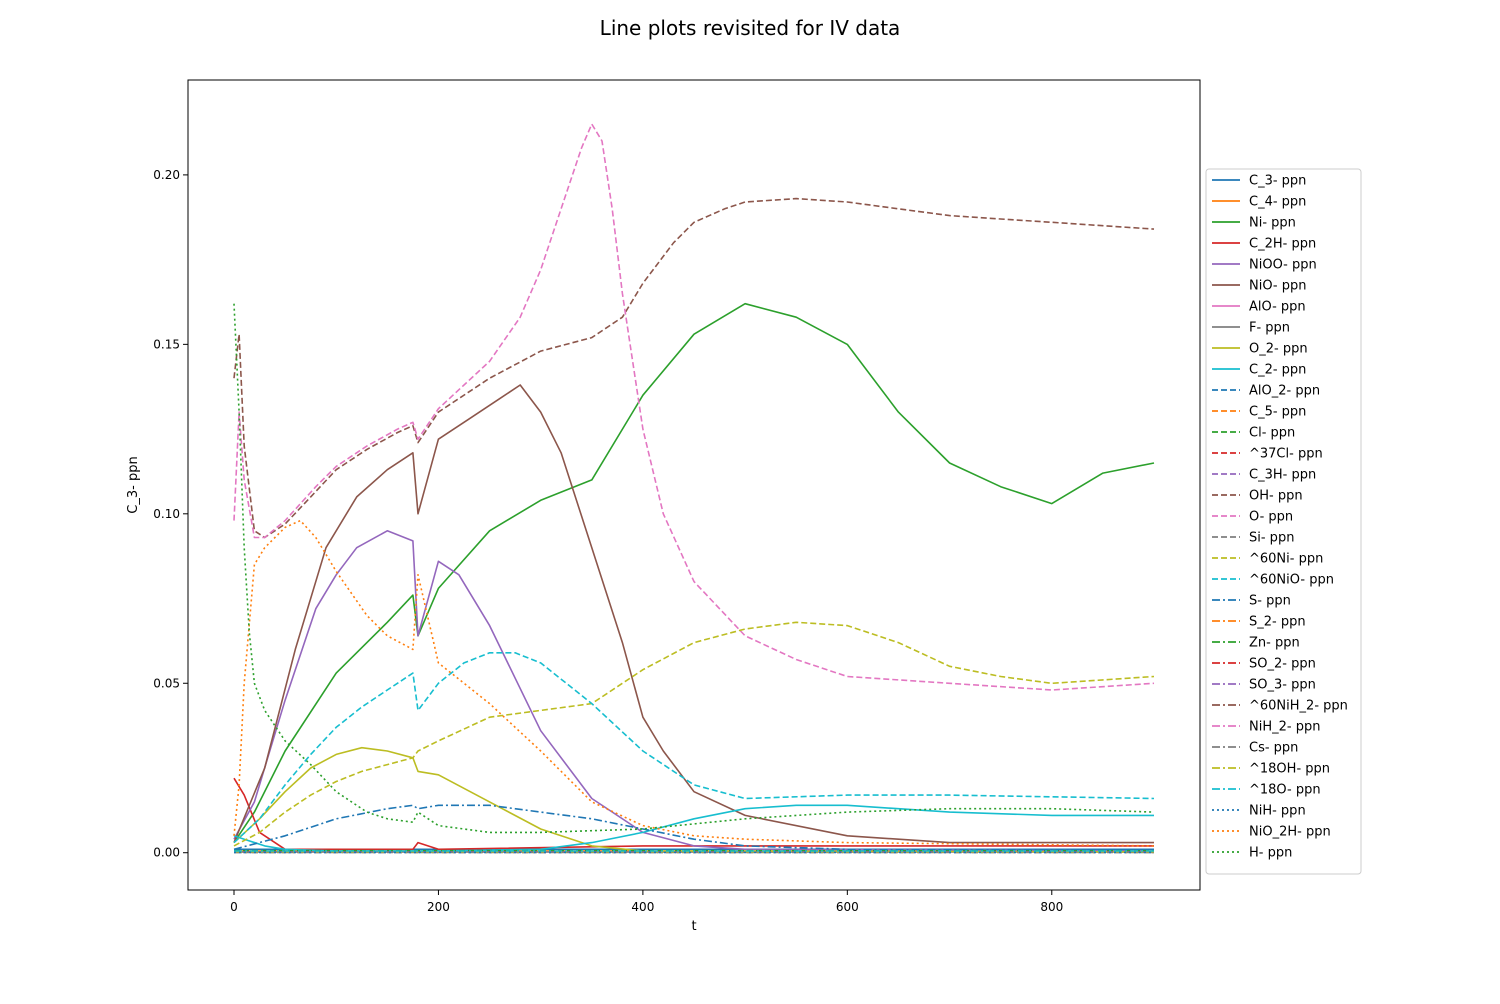  What do you see at coordinates (1282, 475) in the screenshot?
I see `legend-label: C_3H- ppn` at bounding box center [1282, 475].